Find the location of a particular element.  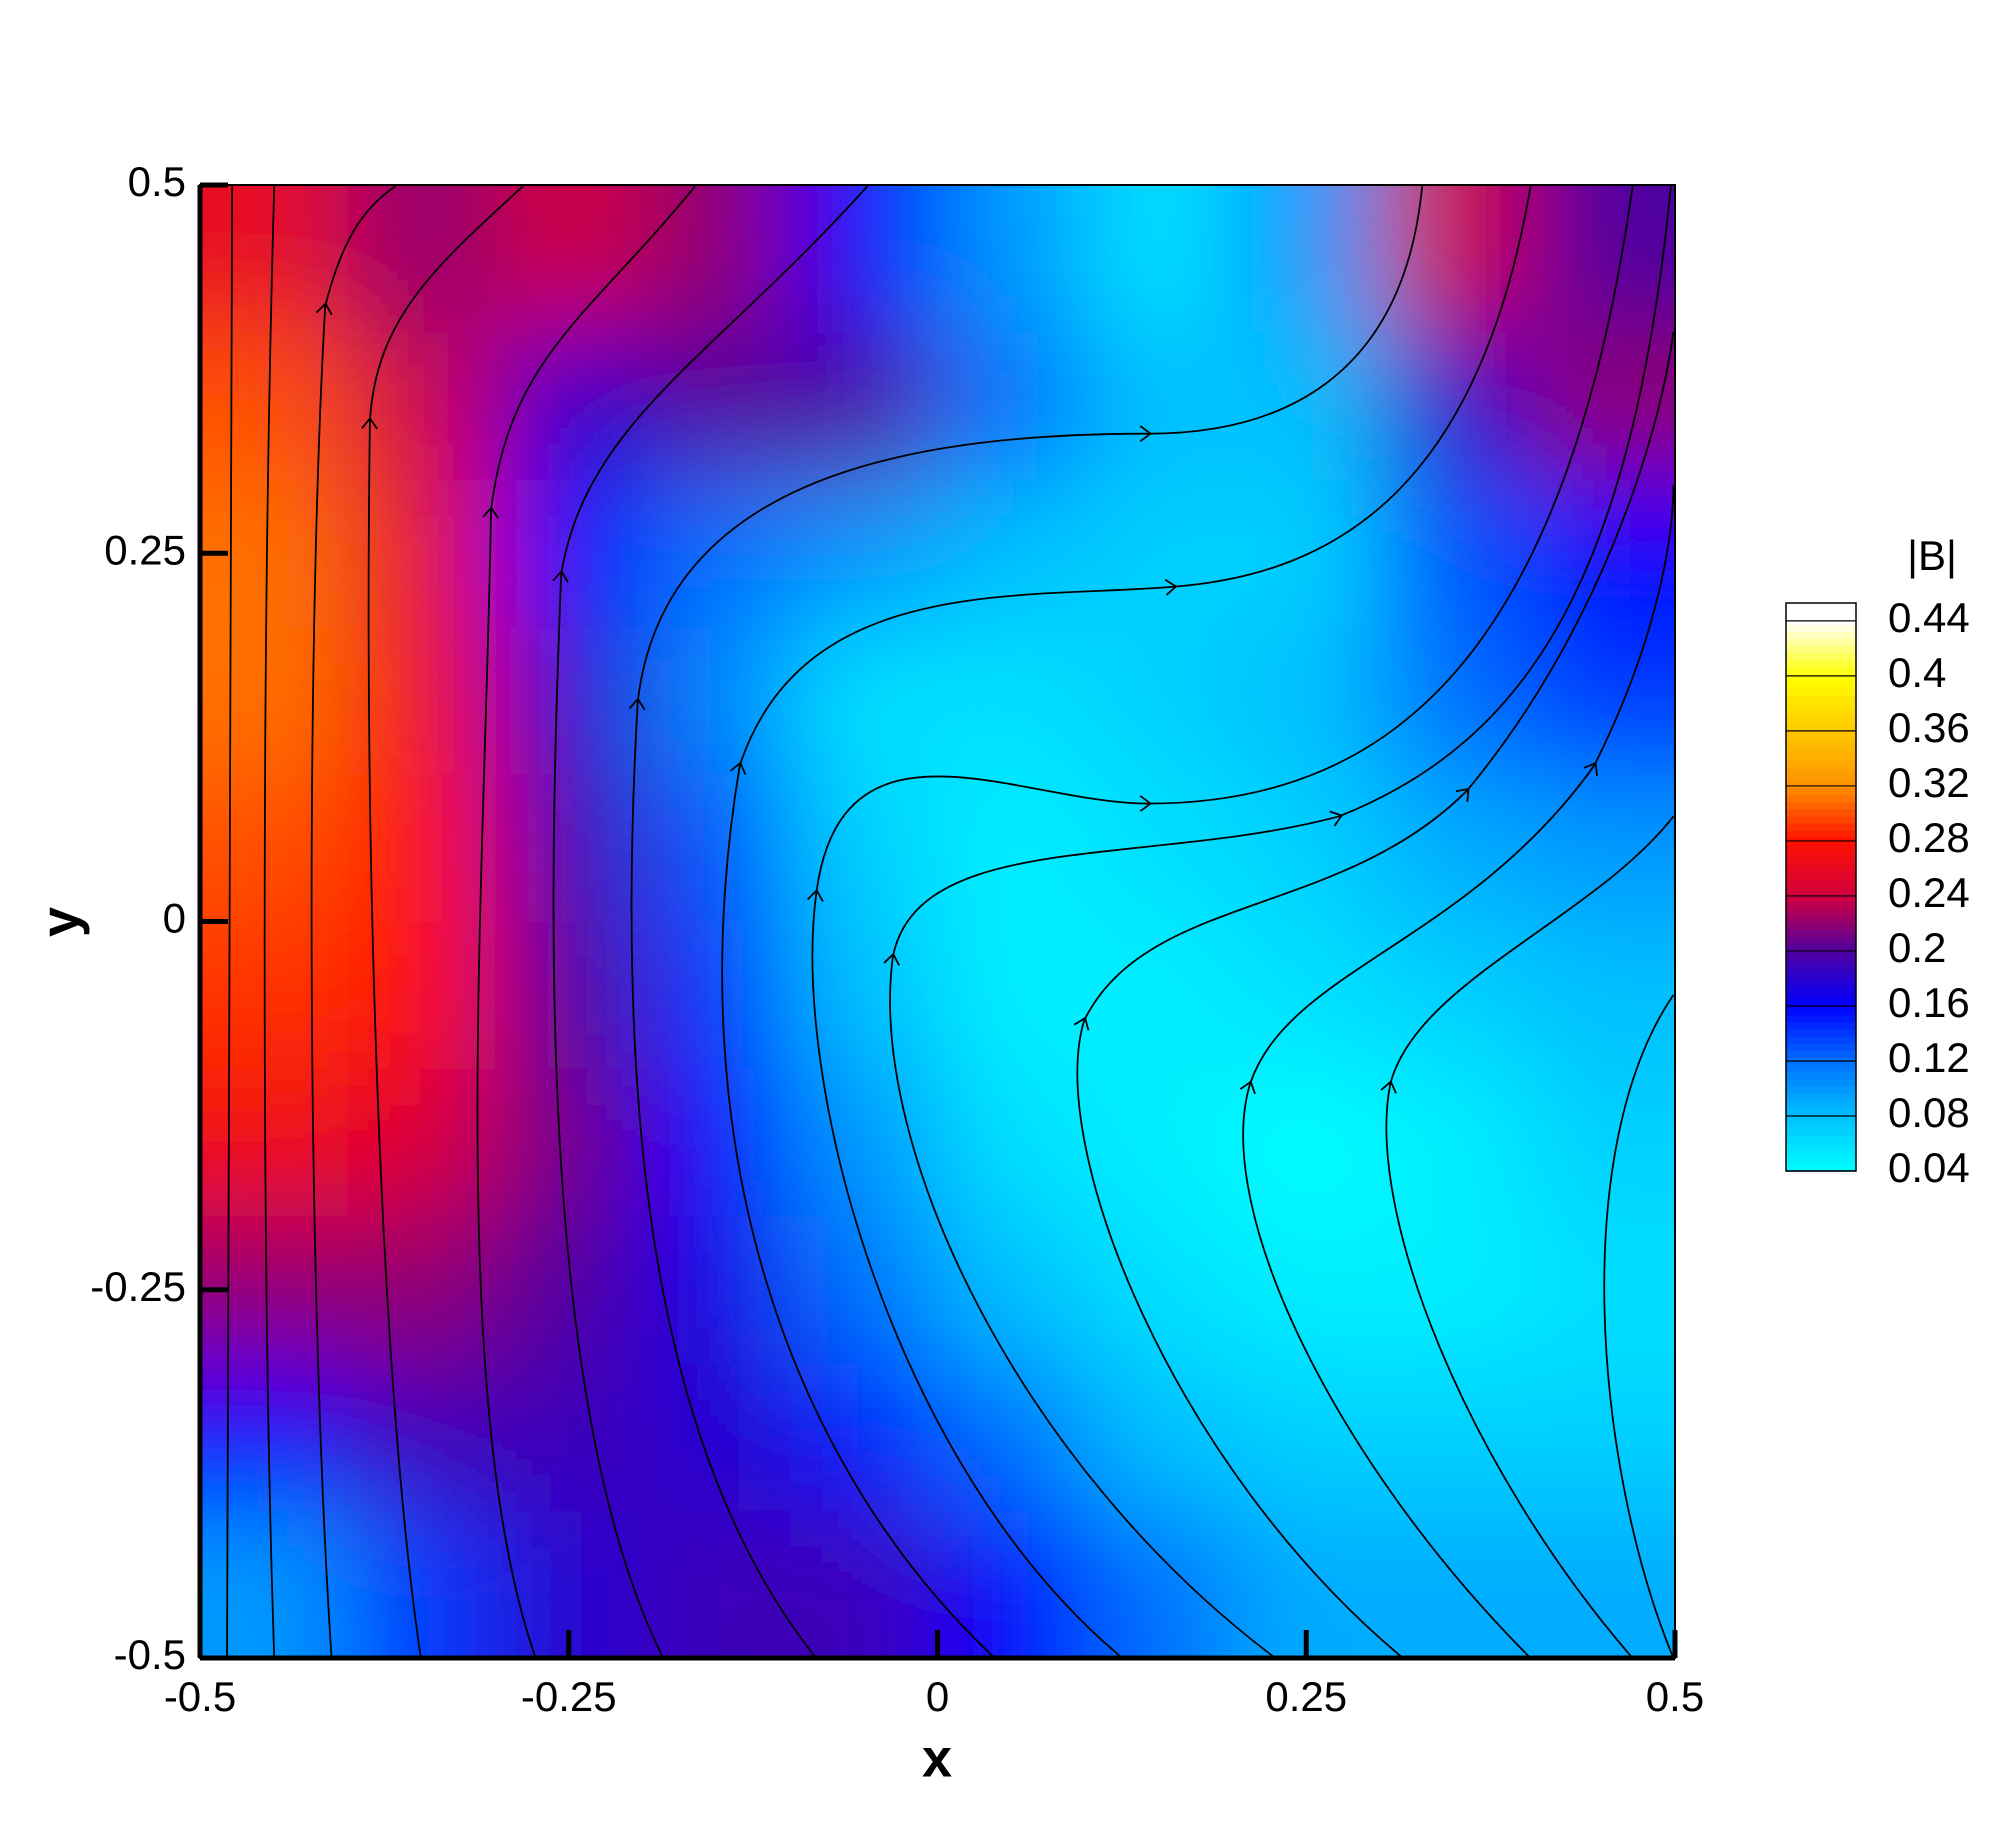

colorbar-tick-label: 0.32 is located at coordinates (1929, 782).